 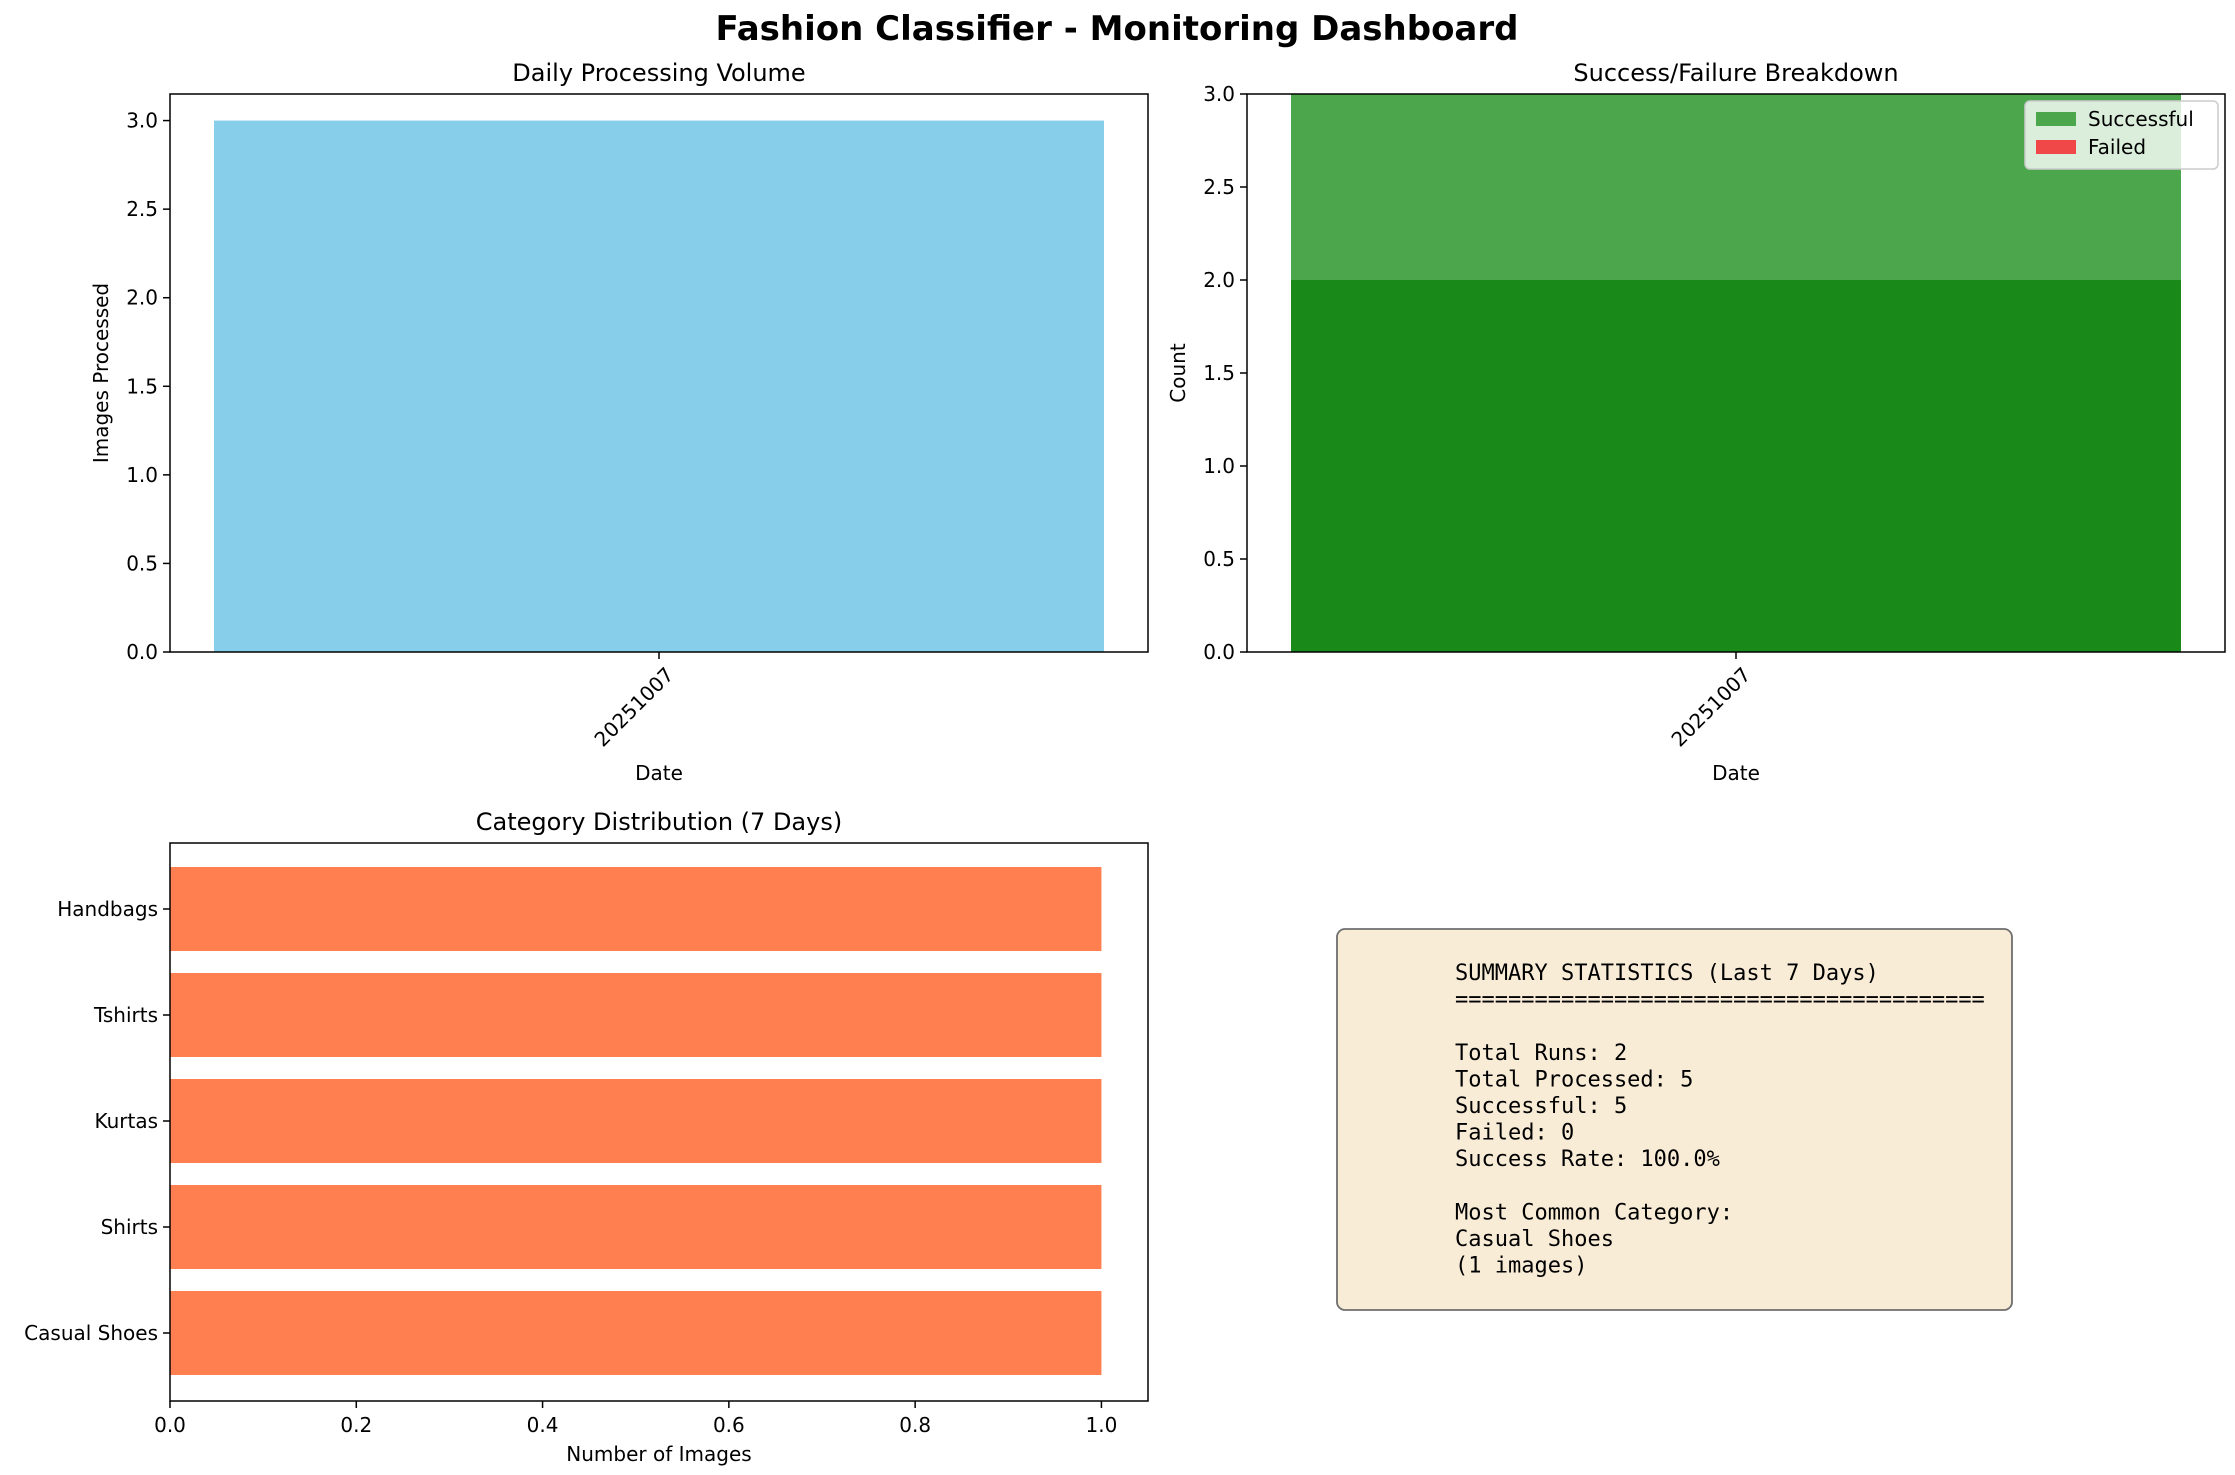 What do you see at coordinates (91, 1333) in the screenshot?
I see `category-label: Casual Shoes` at bounding box center [91, 1333].